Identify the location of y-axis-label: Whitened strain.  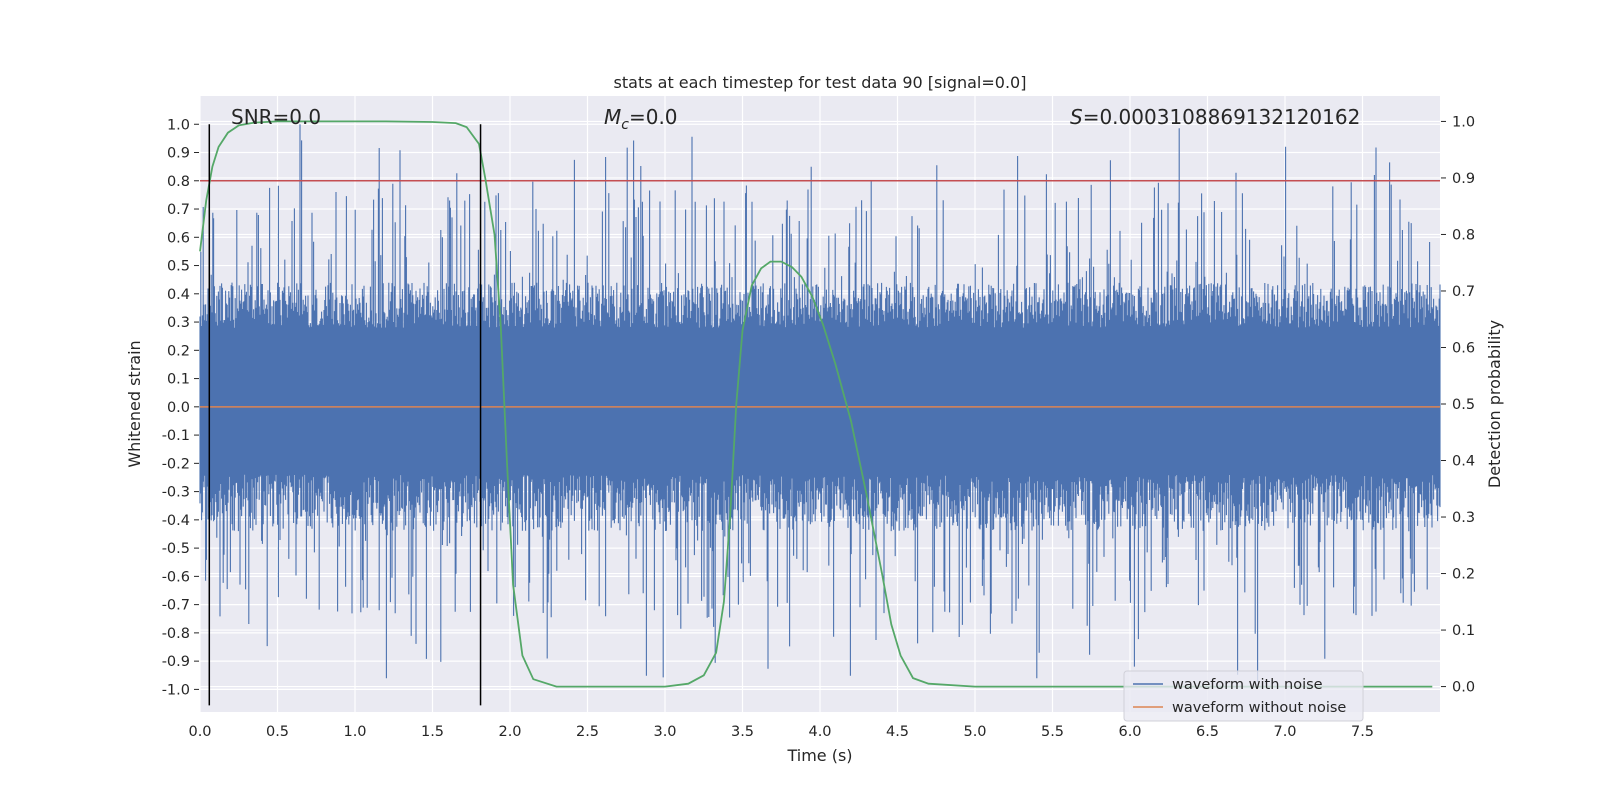
(134, 403).